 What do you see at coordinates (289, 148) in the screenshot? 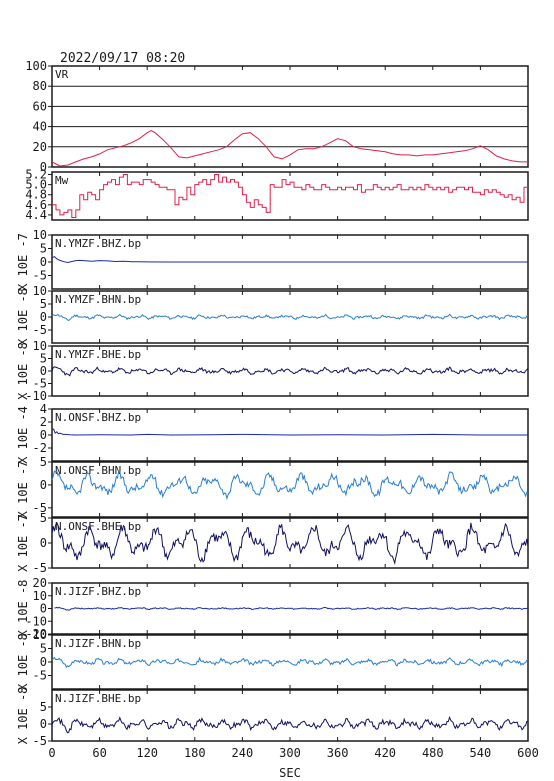
I see `series-line-vr` at bounding box center [289, 148].